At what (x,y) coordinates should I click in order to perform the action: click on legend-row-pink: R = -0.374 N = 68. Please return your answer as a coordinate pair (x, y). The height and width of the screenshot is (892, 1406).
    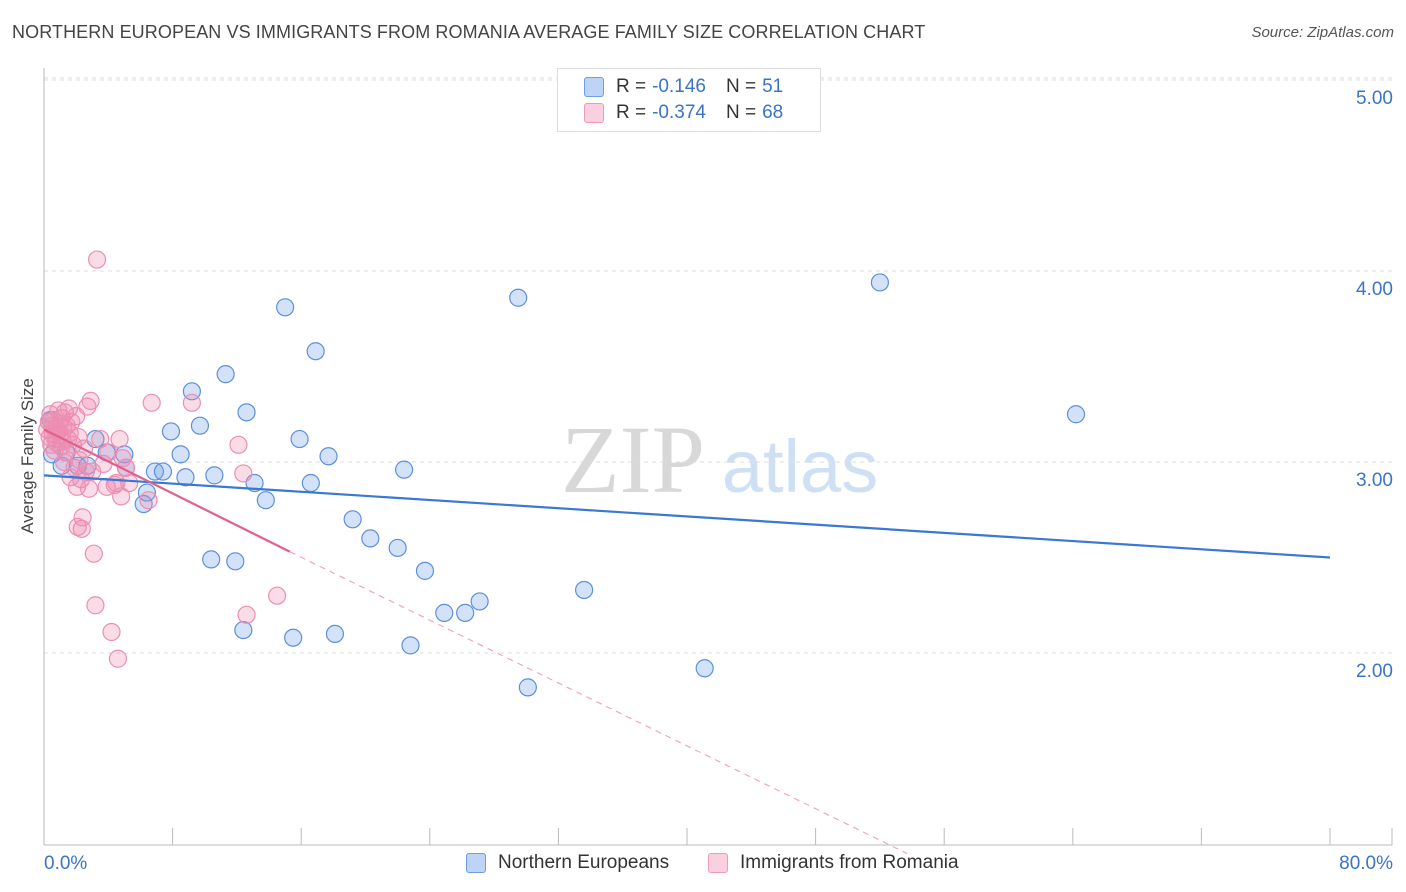
    Looking at the image, I should click on (683, 113).